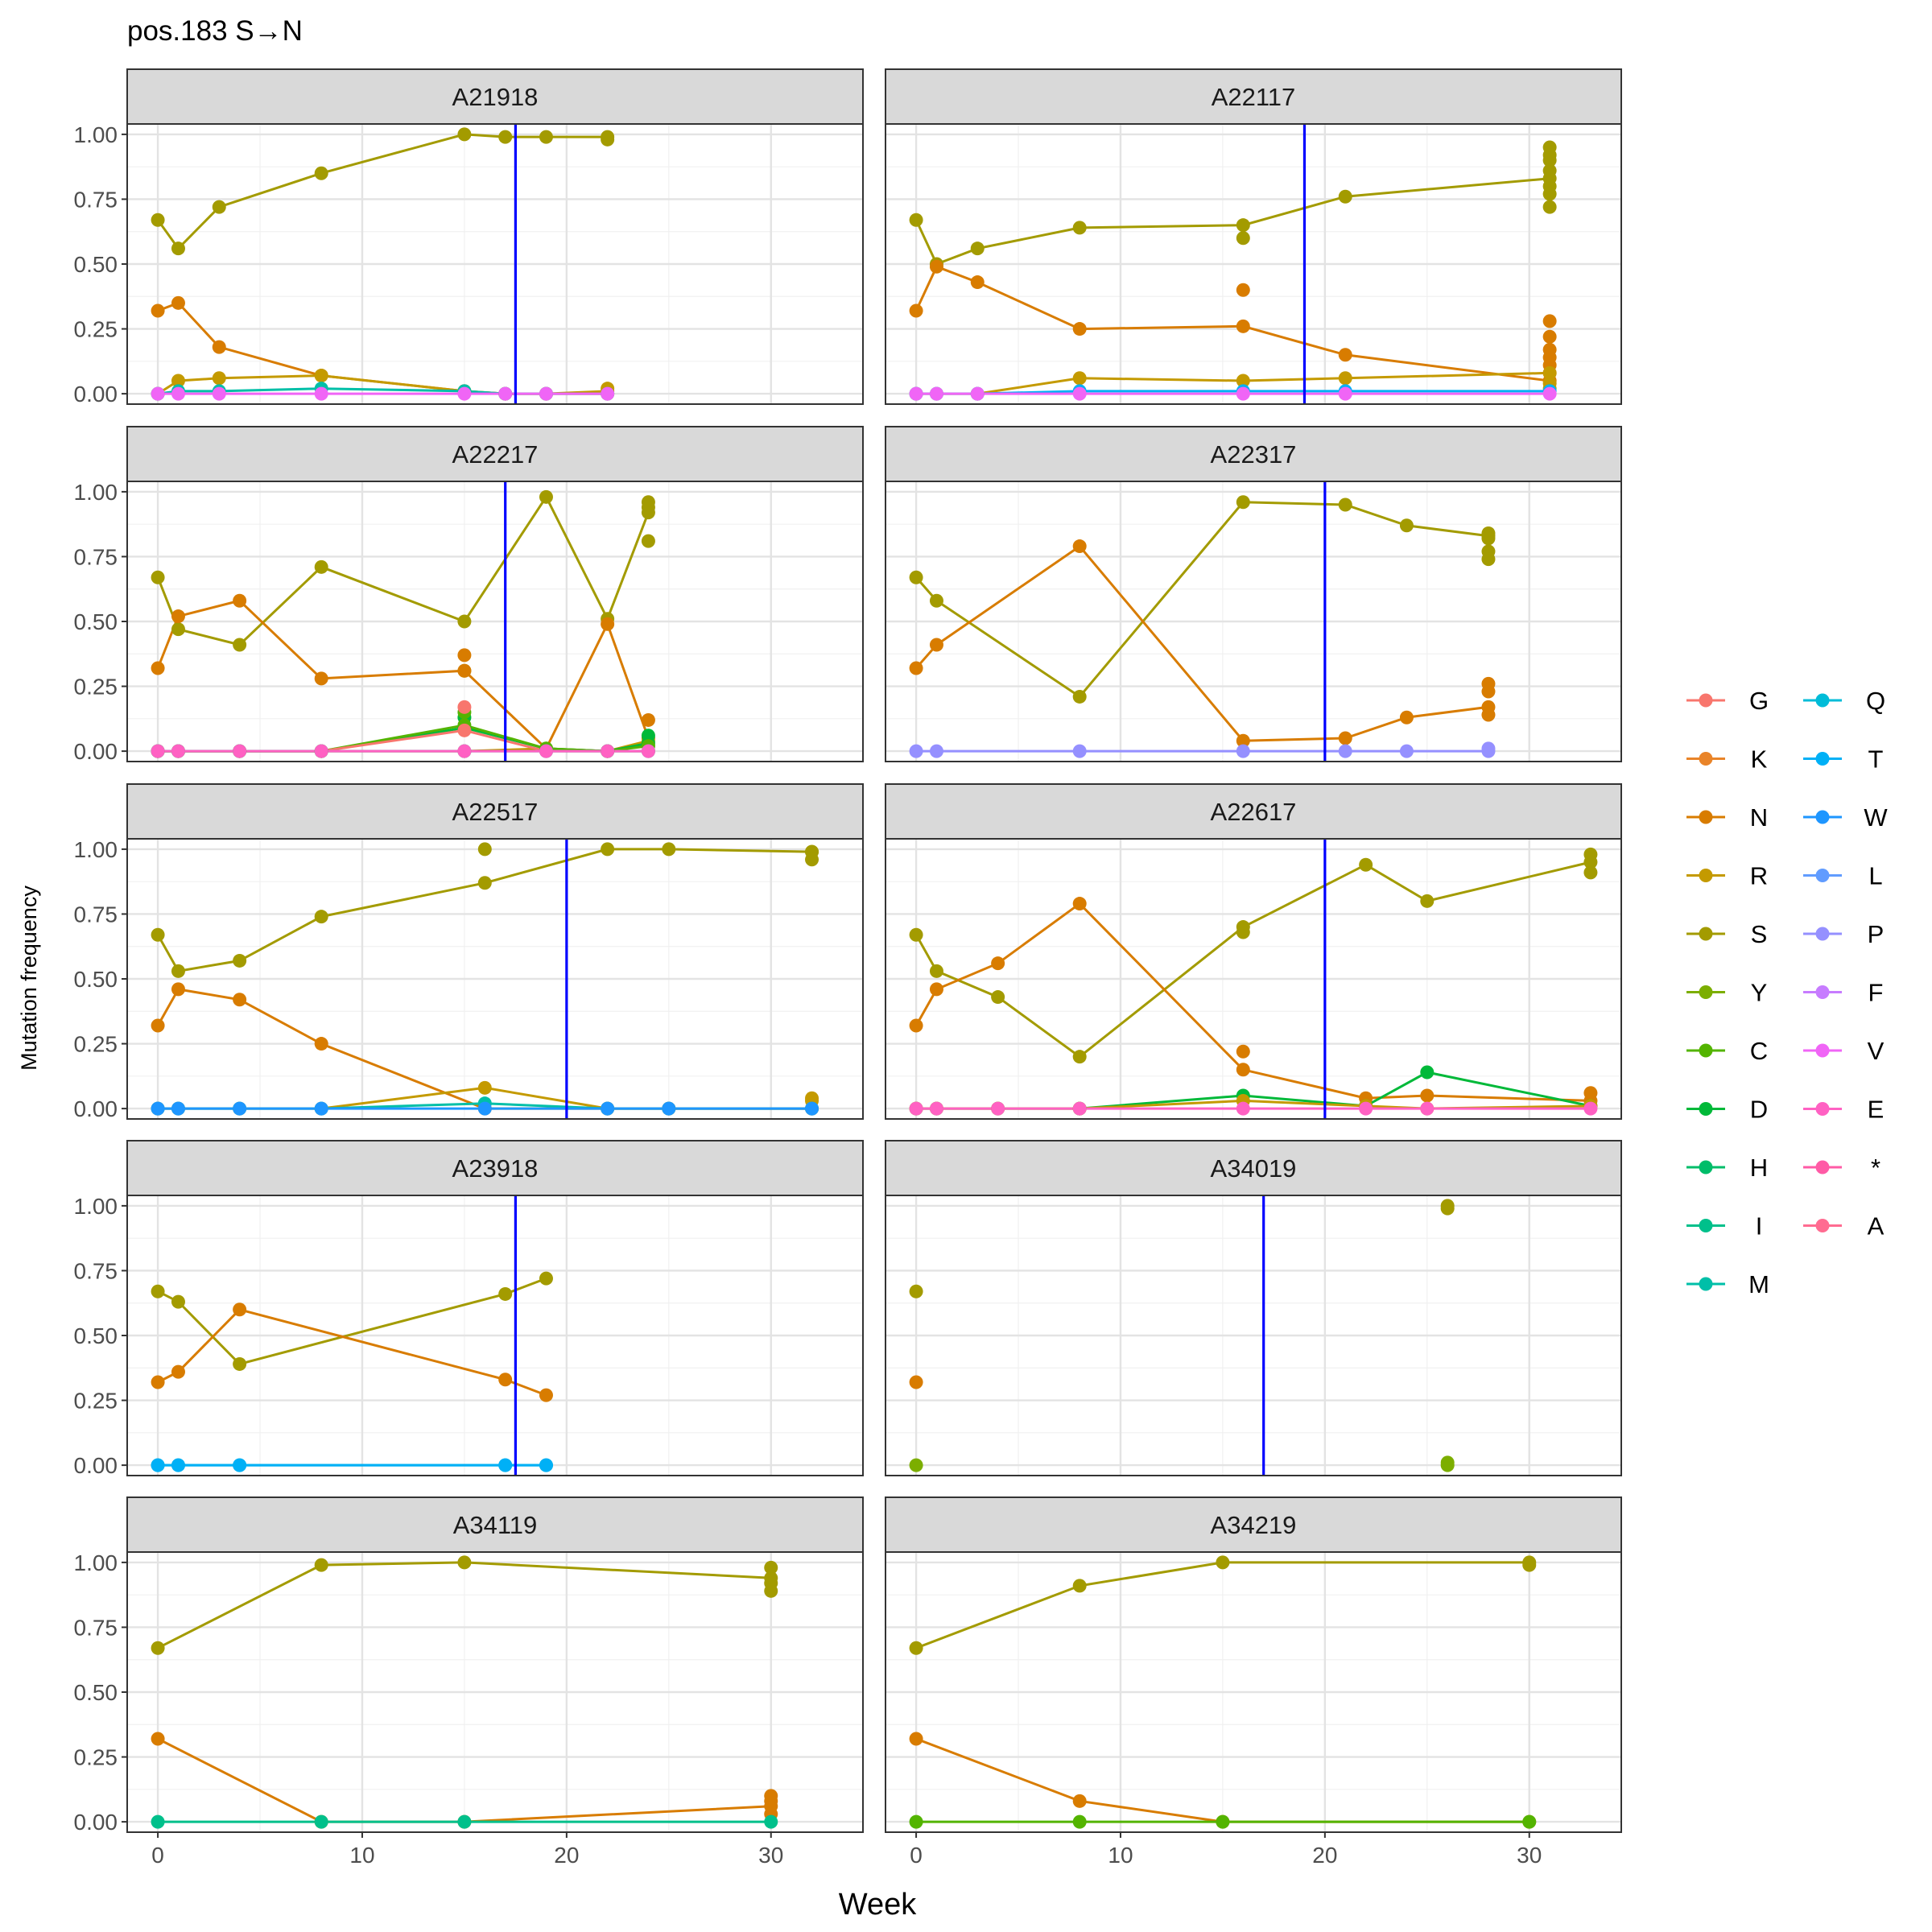  I want to click on legend-label: W, so click(1876, 817).